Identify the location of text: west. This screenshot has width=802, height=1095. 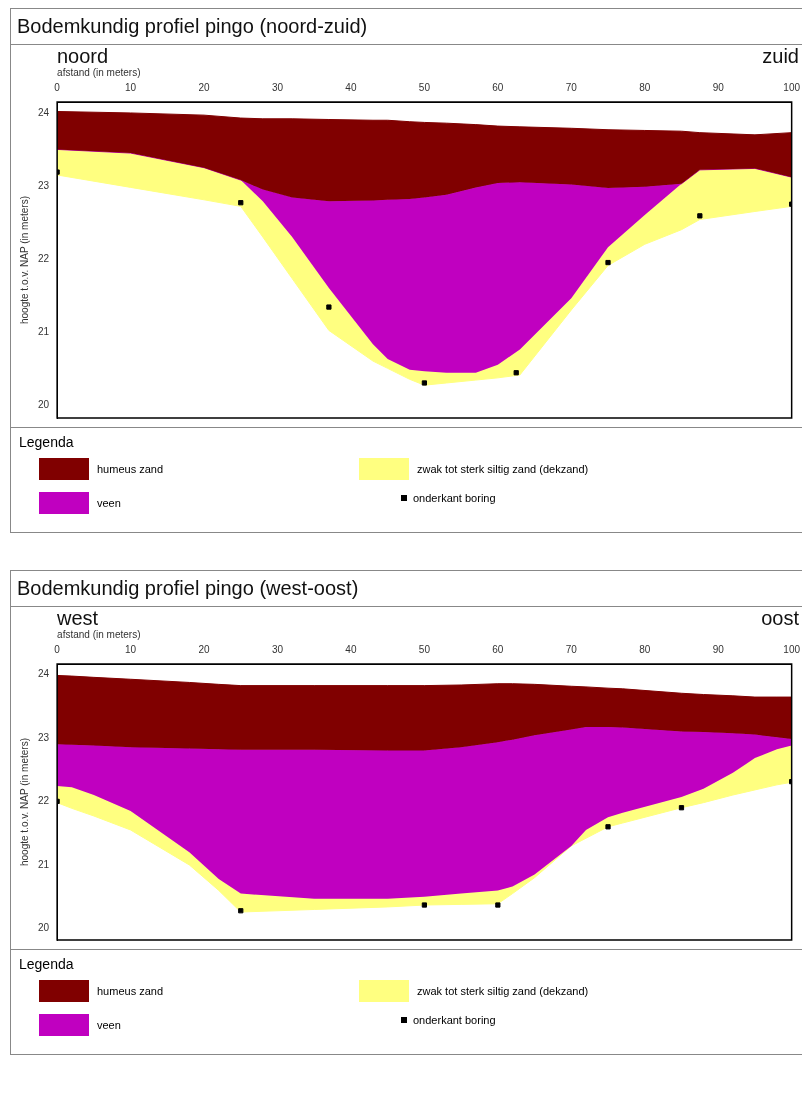
(78, 618).